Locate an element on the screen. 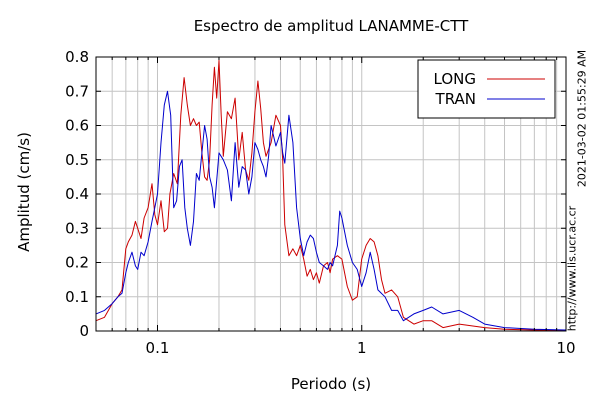  legend-box is located at coordinates (486, 89).